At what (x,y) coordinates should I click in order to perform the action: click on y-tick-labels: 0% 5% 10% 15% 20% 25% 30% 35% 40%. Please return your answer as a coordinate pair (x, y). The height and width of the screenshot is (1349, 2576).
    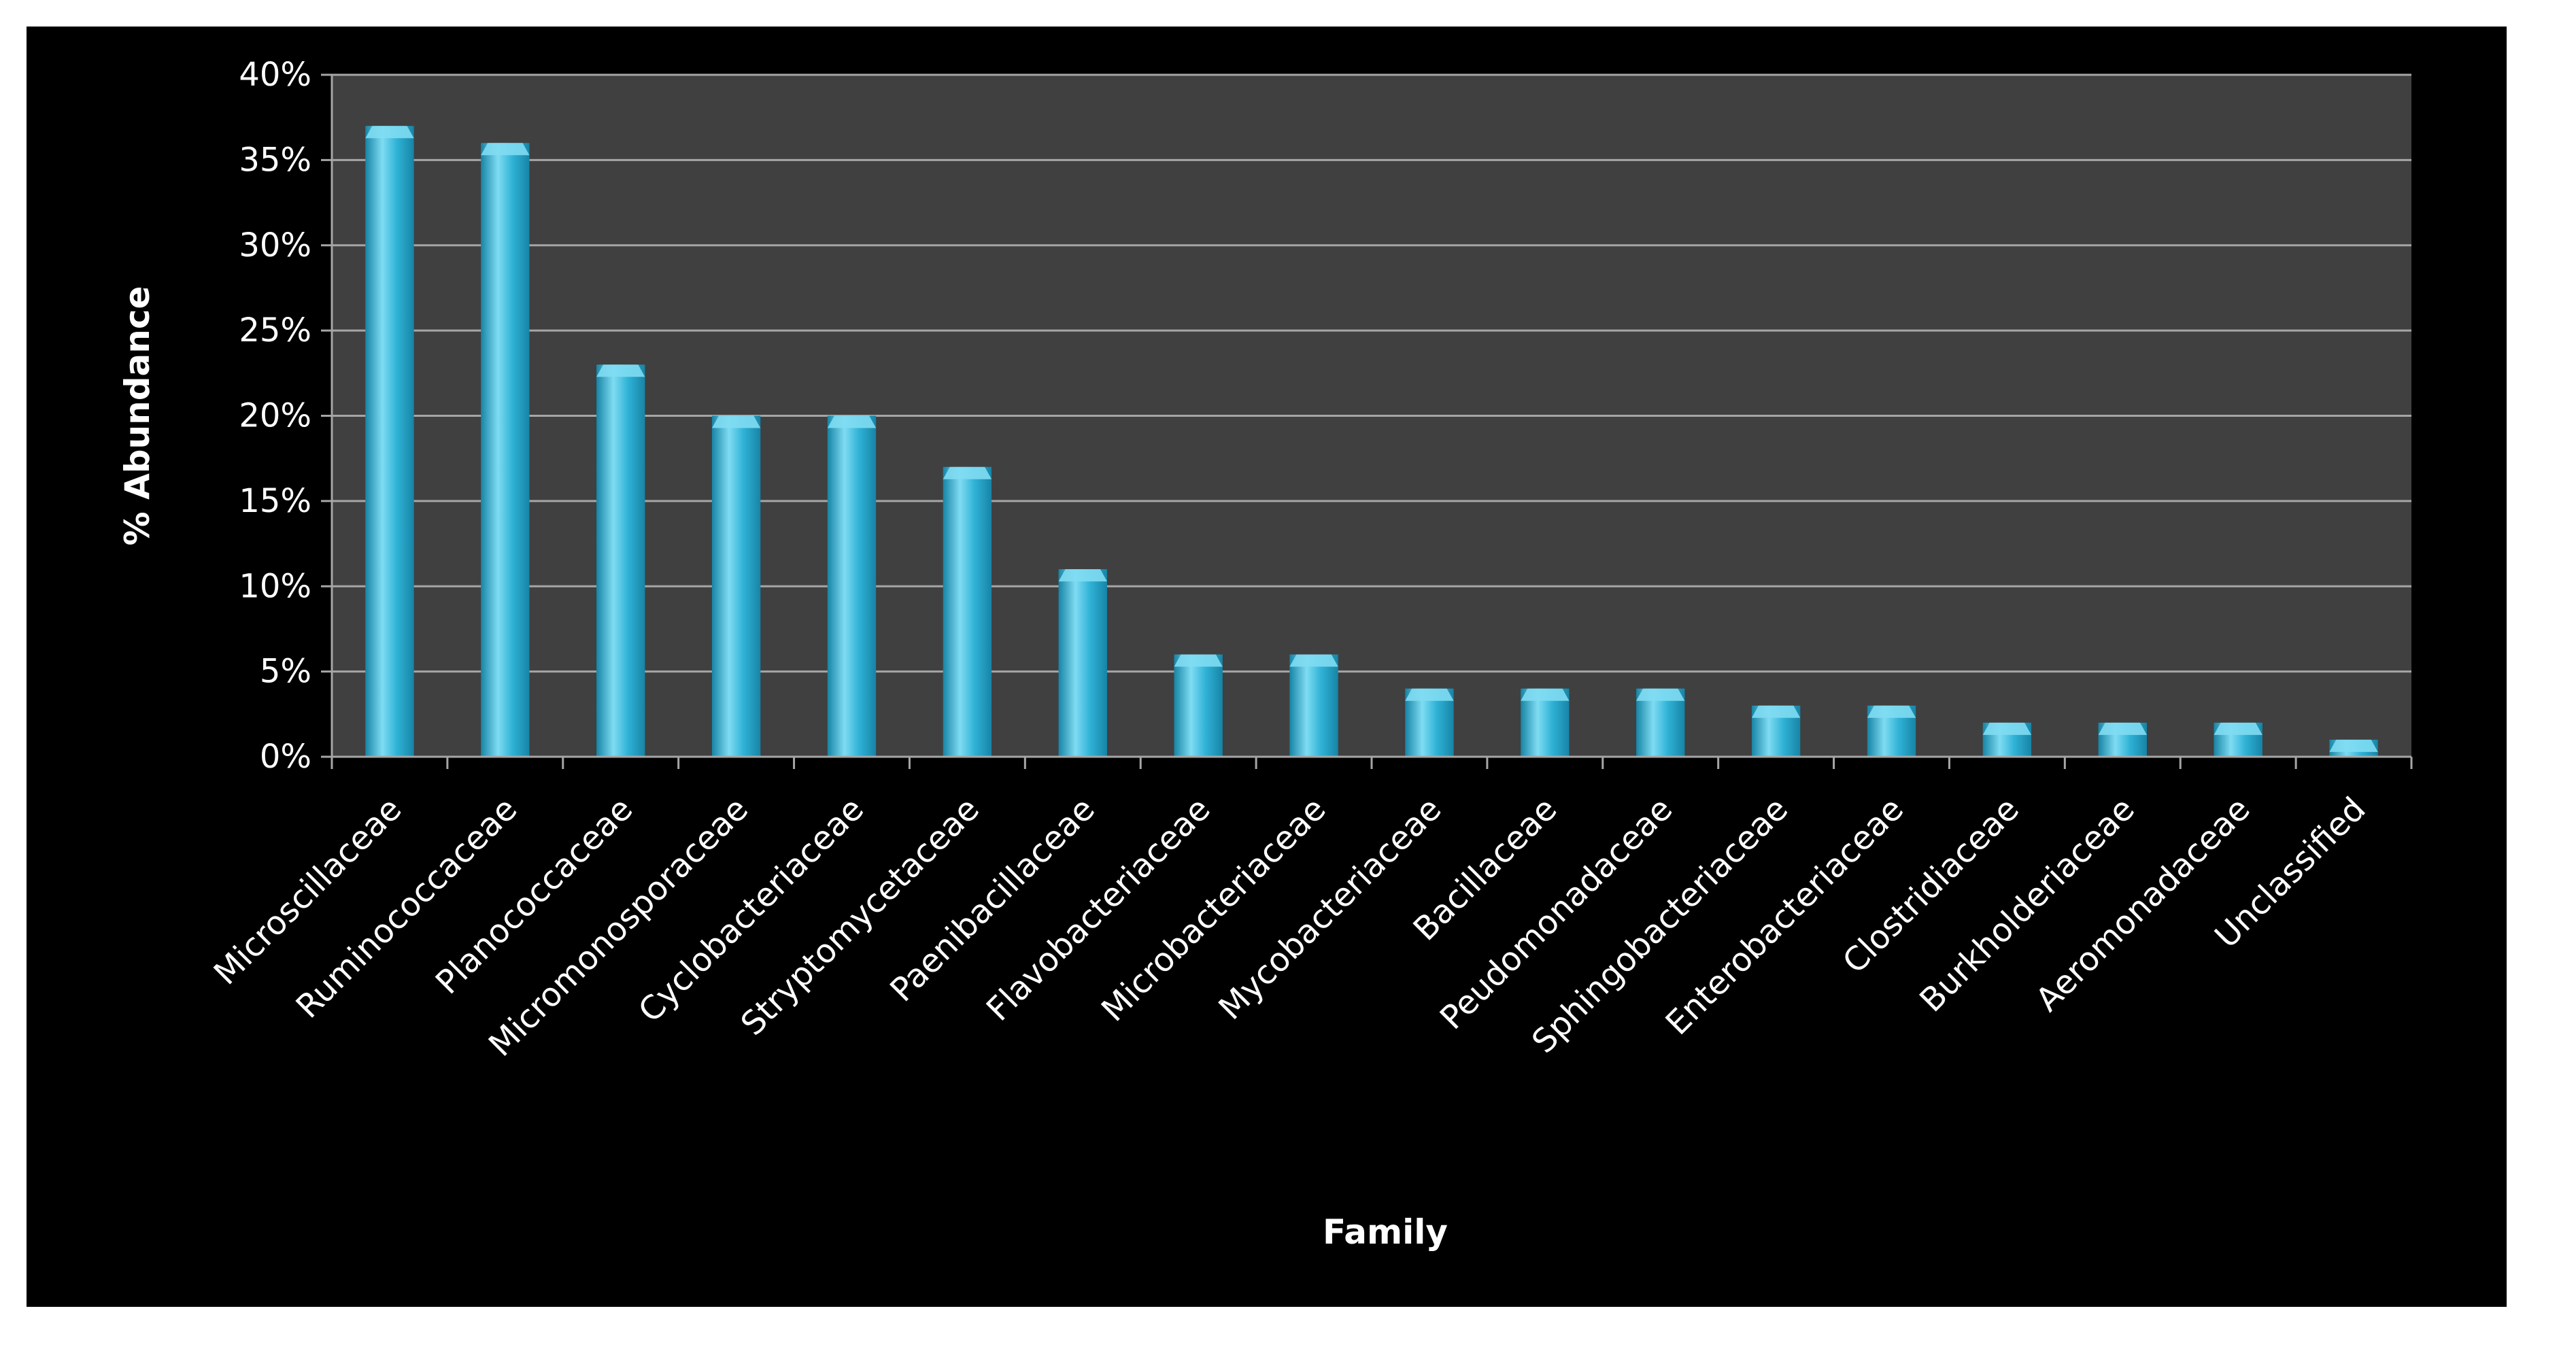
    Looking at the image, I should click on (275, 416).